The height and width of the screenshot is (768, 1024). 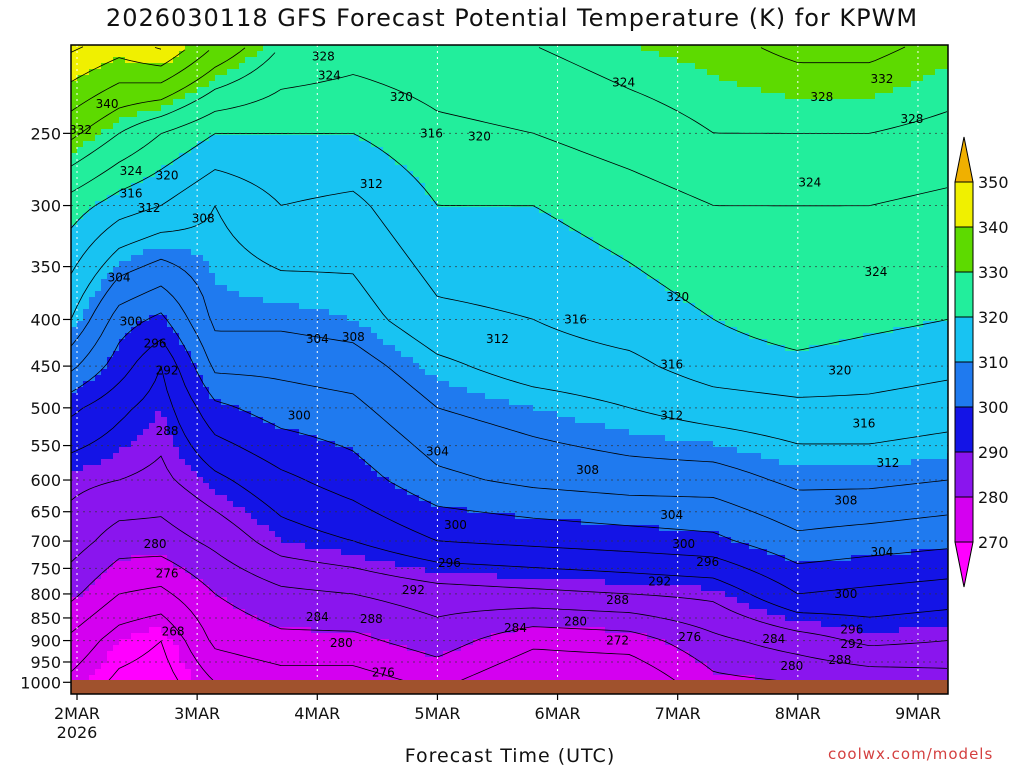 What do you see at coordinates (176, 390) in the screenshot?
I see `field-cell-1910` at bounding box center [176, 390].